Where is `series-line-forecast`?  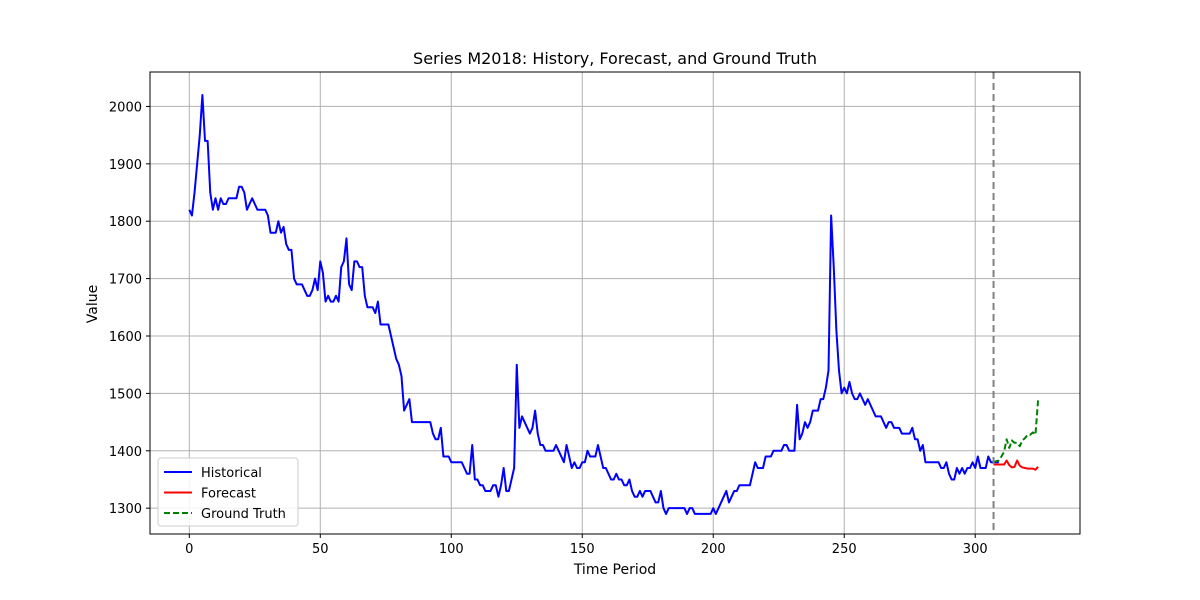
series-line-forecast is located at coordinates (1016, 465).